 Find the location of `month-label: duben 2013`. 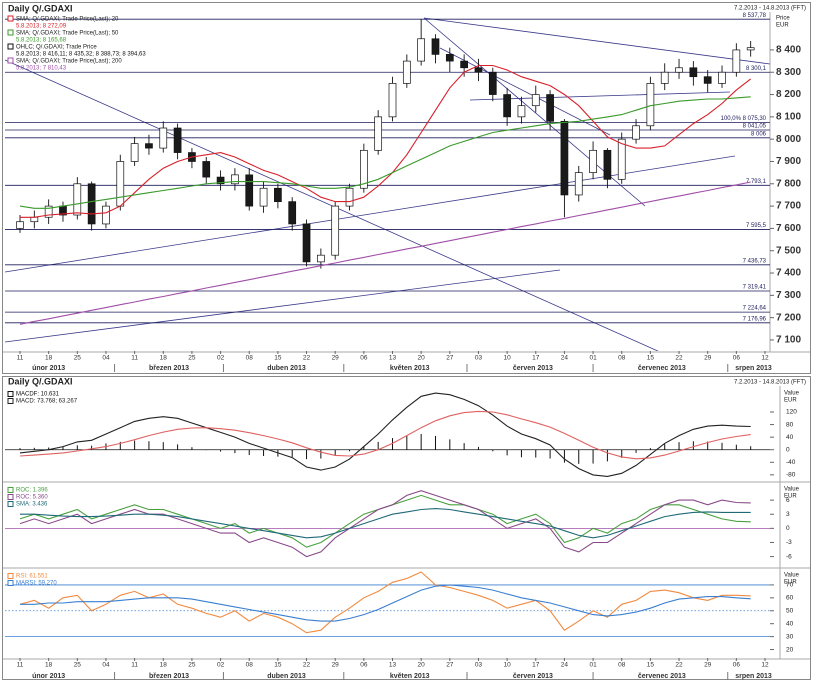

month-label: duben 2013 is located at coordinates (286, 368).